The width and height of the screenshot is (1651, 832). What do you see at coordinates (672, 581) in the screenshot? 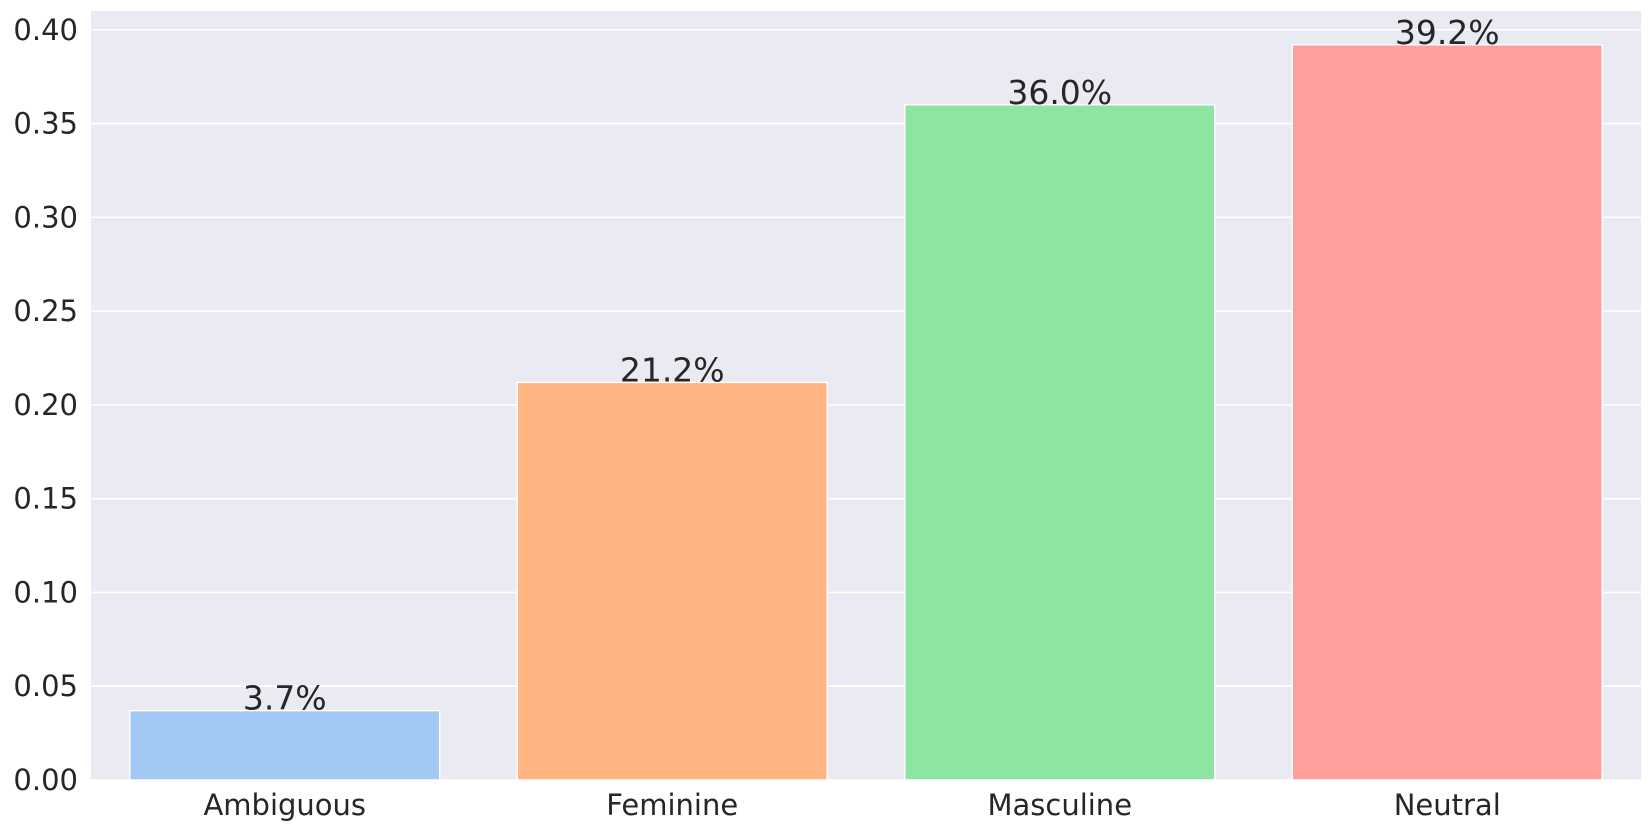
I see `bar-feminine` at bounding box center [672, 581].